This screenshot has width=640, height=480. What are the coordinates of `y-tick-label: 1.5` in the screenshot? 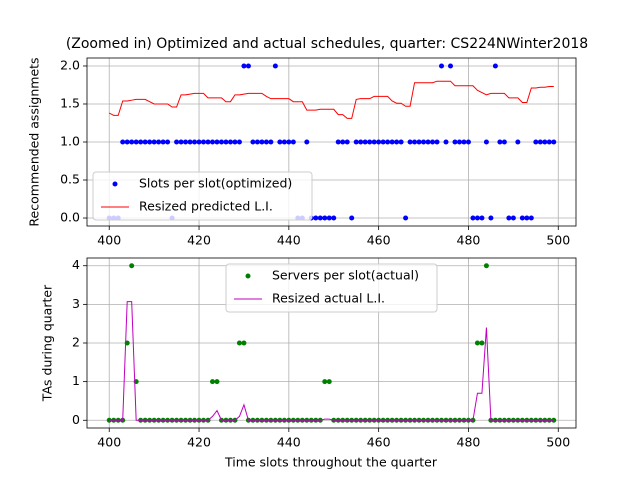 It's located at (70, 102).